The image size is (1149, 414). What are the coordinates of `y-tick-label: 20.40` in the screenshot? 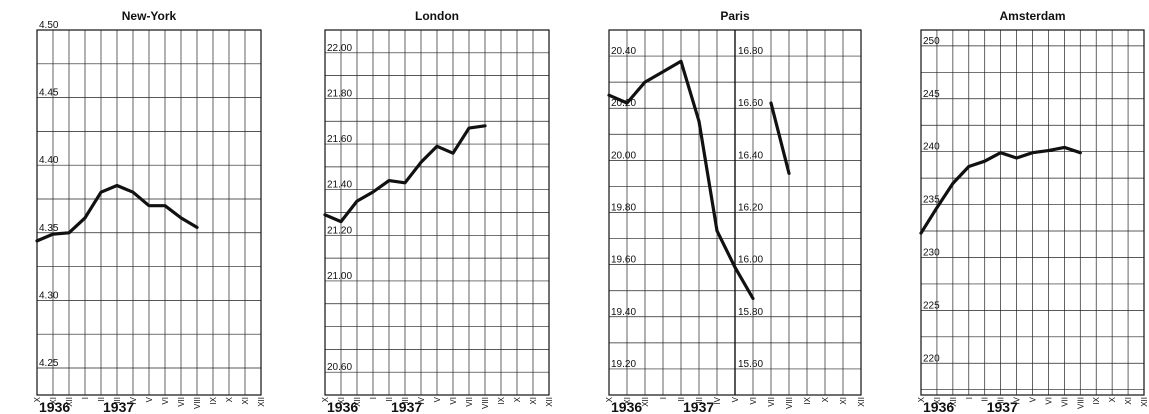 It's located at (623, 51).